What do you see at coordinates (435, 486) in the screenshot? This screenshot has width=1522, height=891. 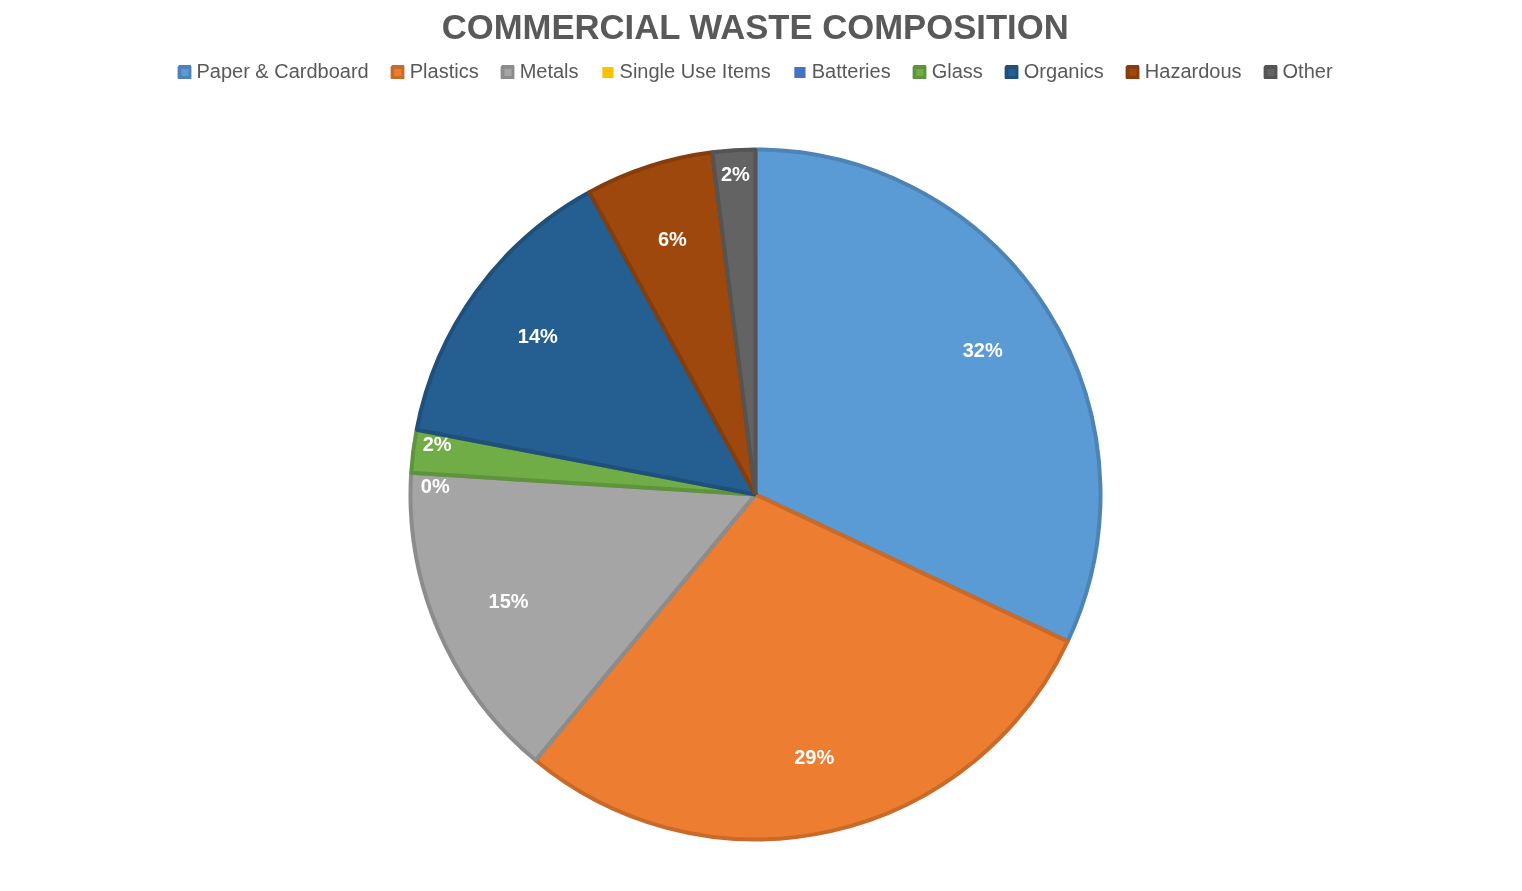 I see `text: 0%` at bounding box center [435, 486].